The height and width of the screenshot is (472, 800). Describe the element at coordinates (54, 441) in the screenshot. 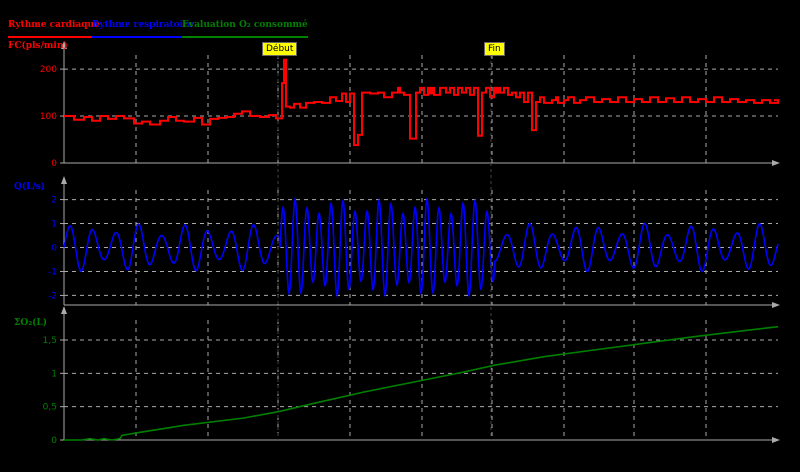

I see `o2-ytick-label: 0` at that location.